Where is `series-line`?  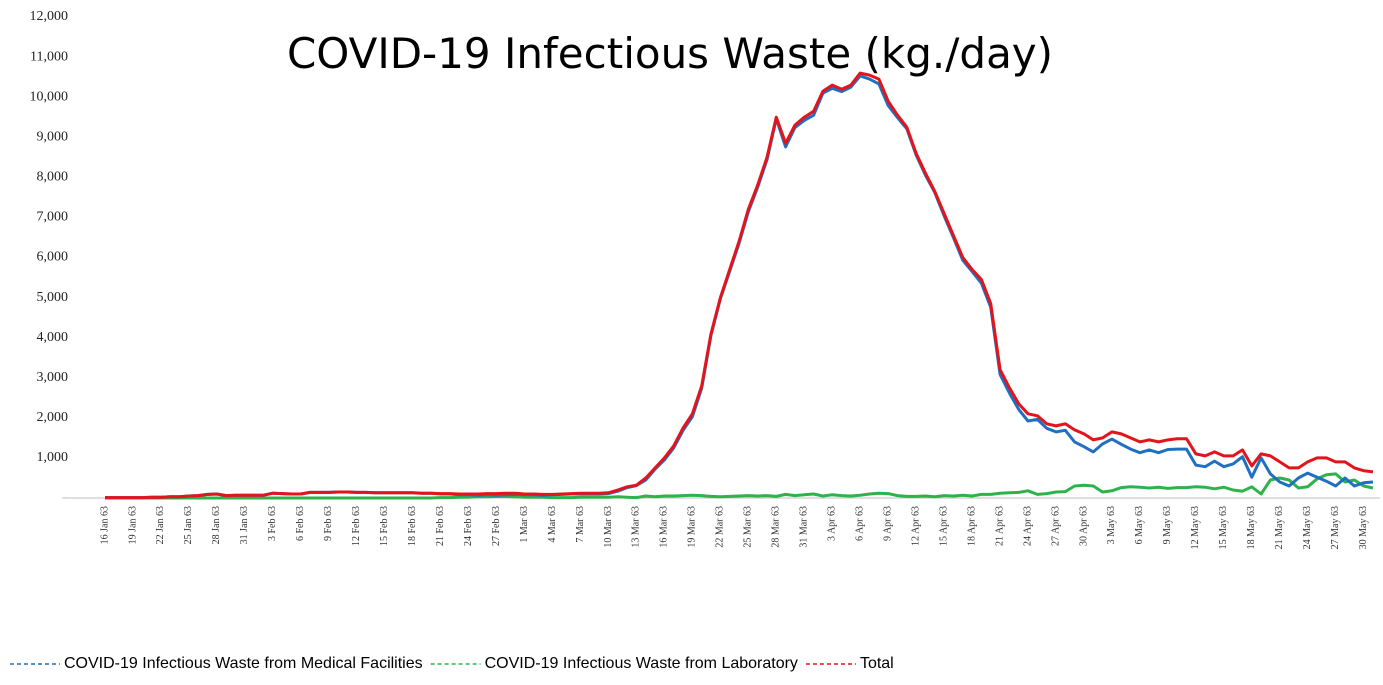
series-line is located at coordinates (739, 486).